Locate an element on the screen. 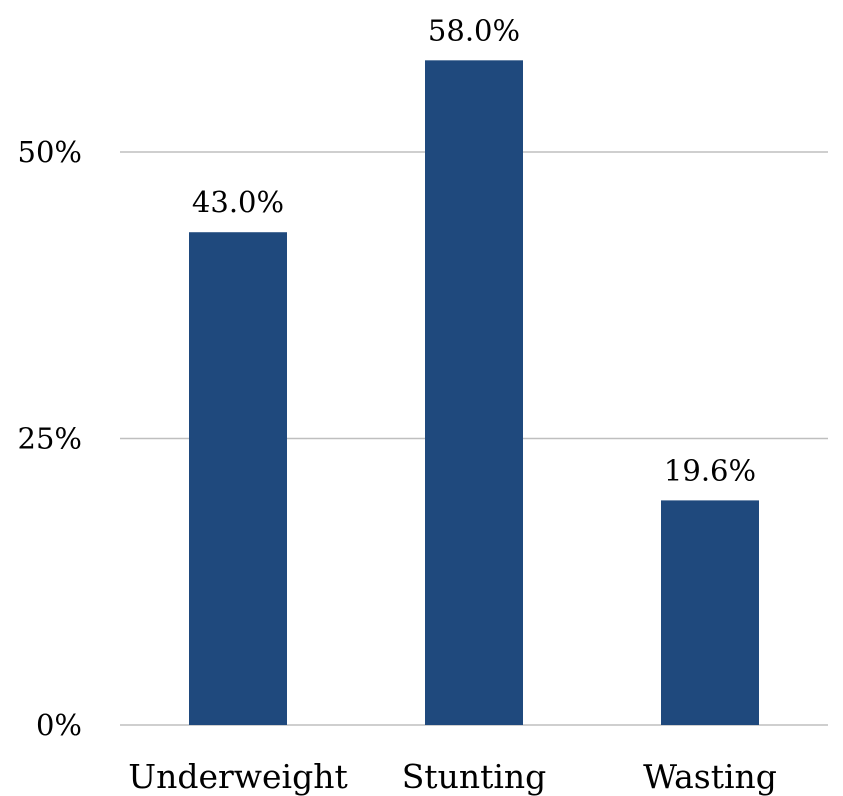 The width and height of the screenshot is (843, 796). bar-underweight is located at coordinates (238, 478).